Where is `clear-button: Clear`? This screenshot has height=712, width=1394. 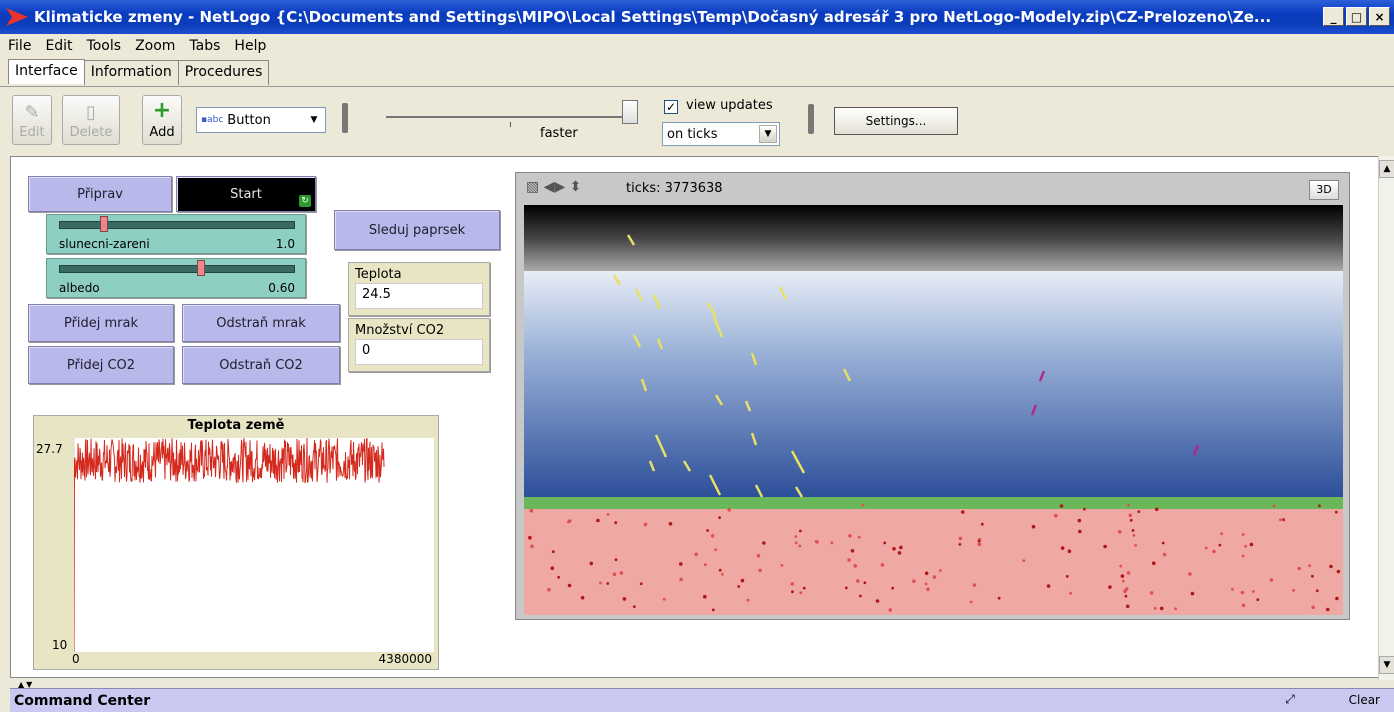 clear-button: Clear is located at coordinates (1364, 700).